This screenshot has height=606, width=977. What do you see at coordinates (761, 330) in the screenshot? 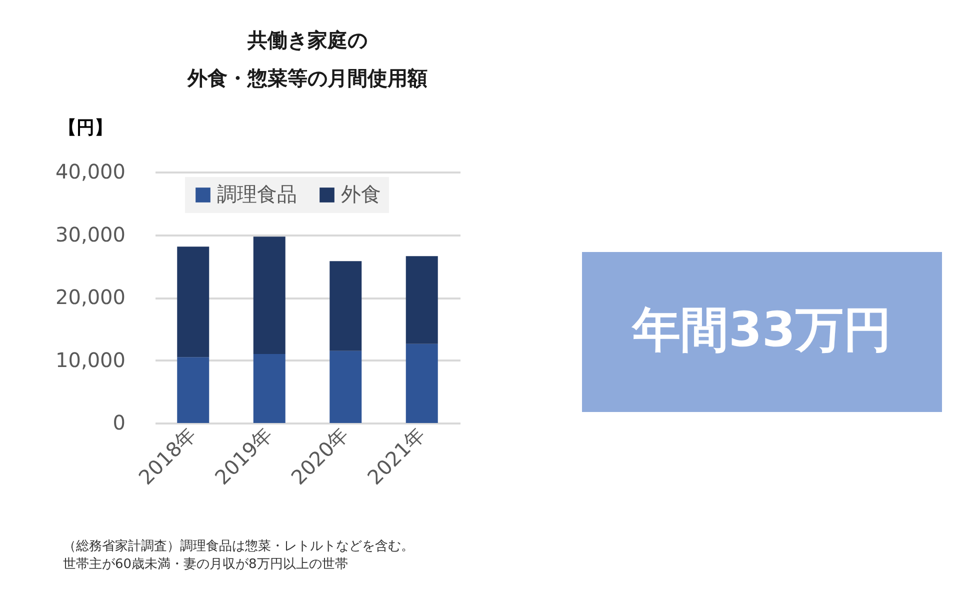
I see `text: 年間33万円` at bounding box center [761, 330].